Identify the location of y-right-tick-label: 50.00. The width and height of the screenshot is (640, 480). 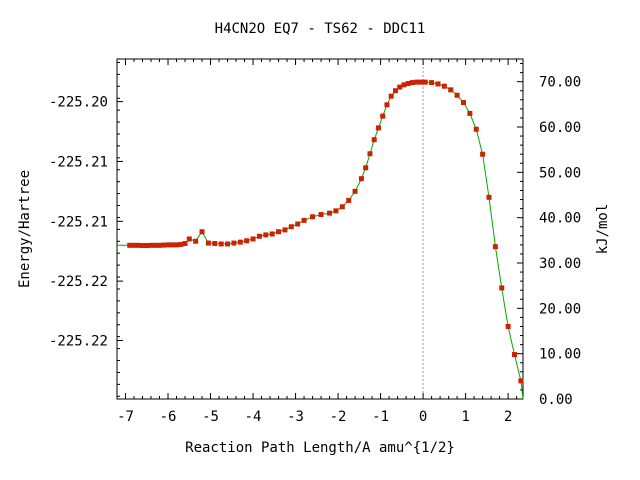
(560, 173).